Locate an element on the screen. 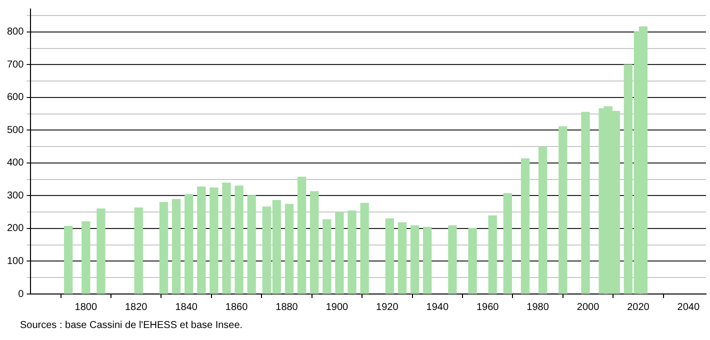 This screenshot has height=340, width=710. x-tick-label: 1960 is located at coordinates (488, 307).